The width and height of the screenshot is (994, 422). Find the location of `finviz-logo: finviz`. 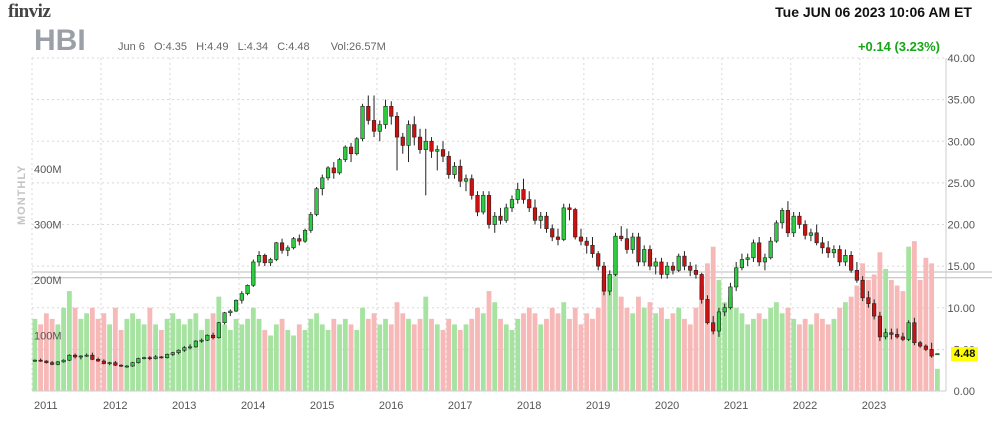

finviz-logo: finviz is located at coordinates (29, 11).